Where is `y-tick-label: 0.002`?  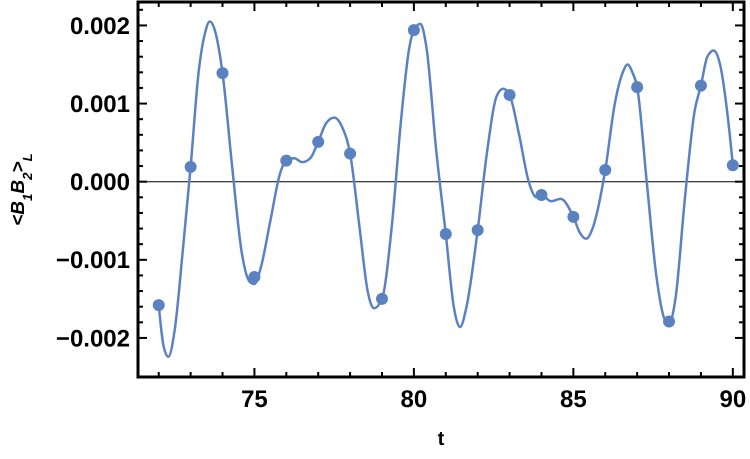
y-tick-label: 0.002 is located at coordinates (100, 26).